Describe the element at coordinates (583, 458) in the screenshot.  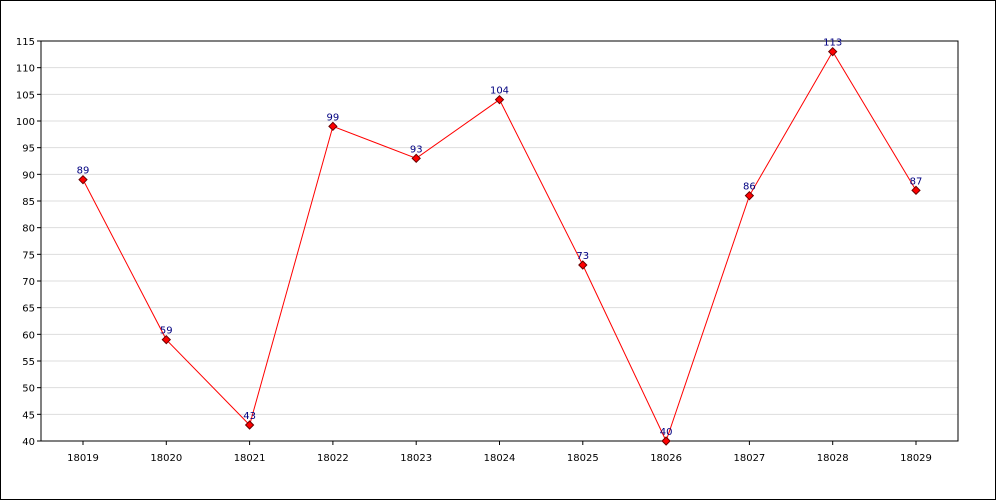
I see `x-tick-label: 18025` at that location.